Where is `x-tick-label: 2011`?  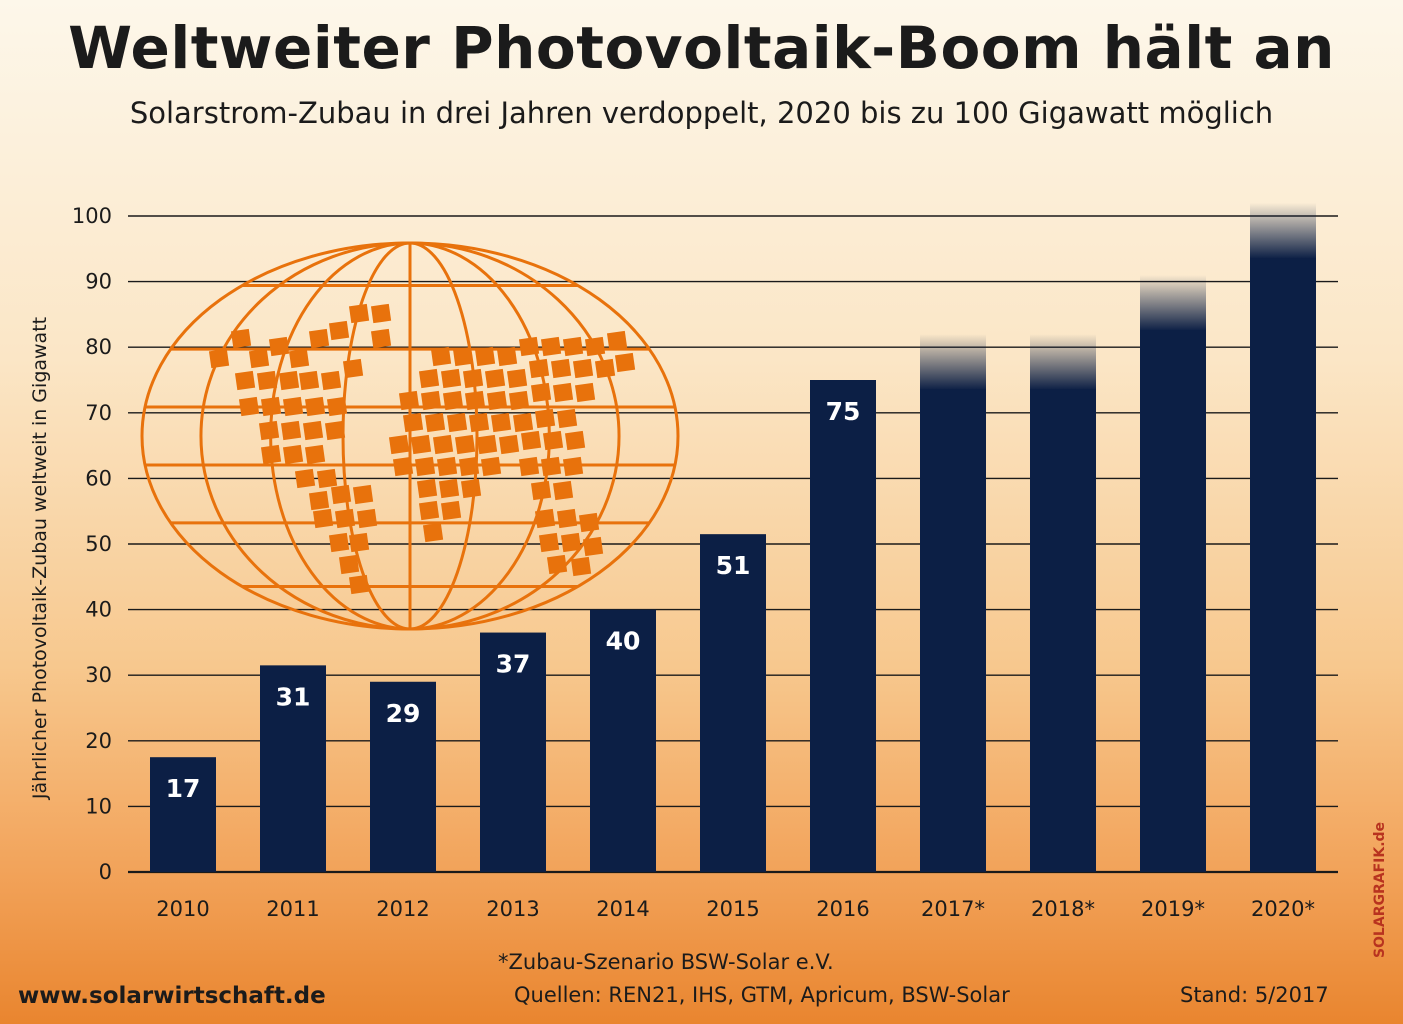 x-tick-label: 2011 is located at coordinates (292, 909).